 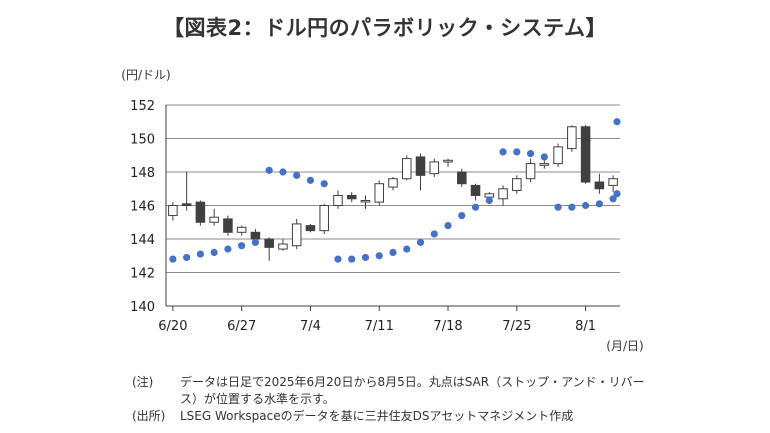 What do you see at coordinates (143, 382) in the screenshot?
I see `note-tag: (注)` at bounding box center [143, 382].